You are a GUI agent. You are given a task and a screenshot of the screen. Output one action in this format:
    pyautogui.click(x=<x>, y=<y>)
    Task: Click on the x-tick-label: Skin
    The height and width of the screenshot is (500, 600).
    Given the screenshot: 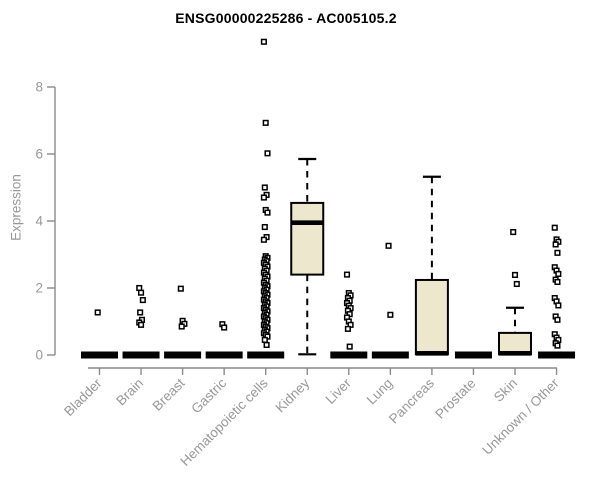 What is the action you would take?
    pyautogui.click(x=505, y=390)
    